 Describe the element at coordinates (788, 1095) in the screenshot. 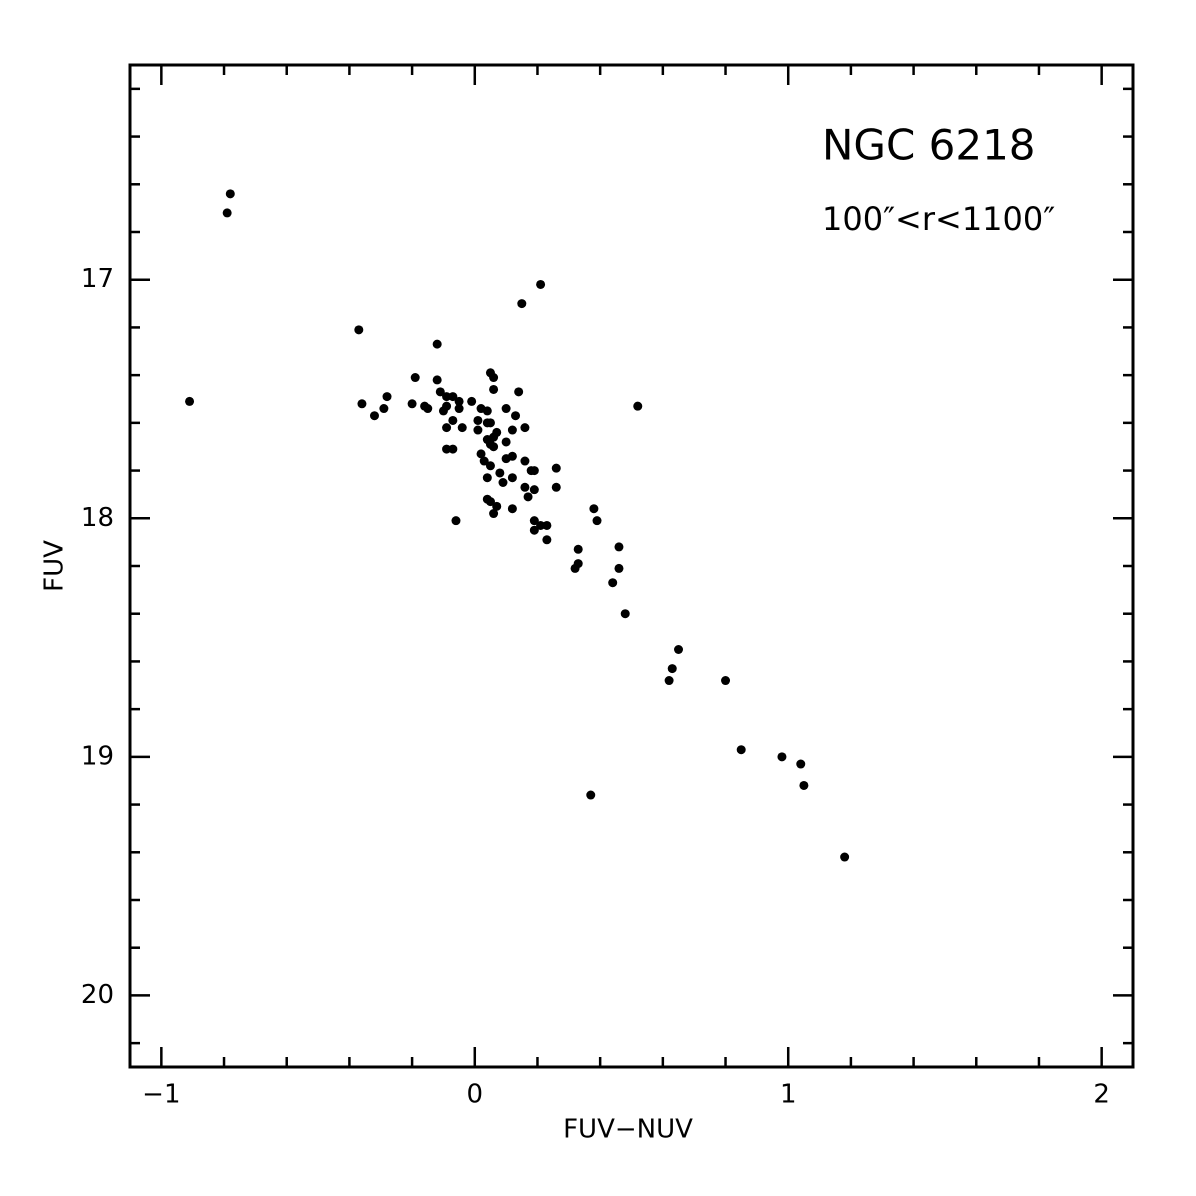

I see `x-tick-label: 1` at that location.